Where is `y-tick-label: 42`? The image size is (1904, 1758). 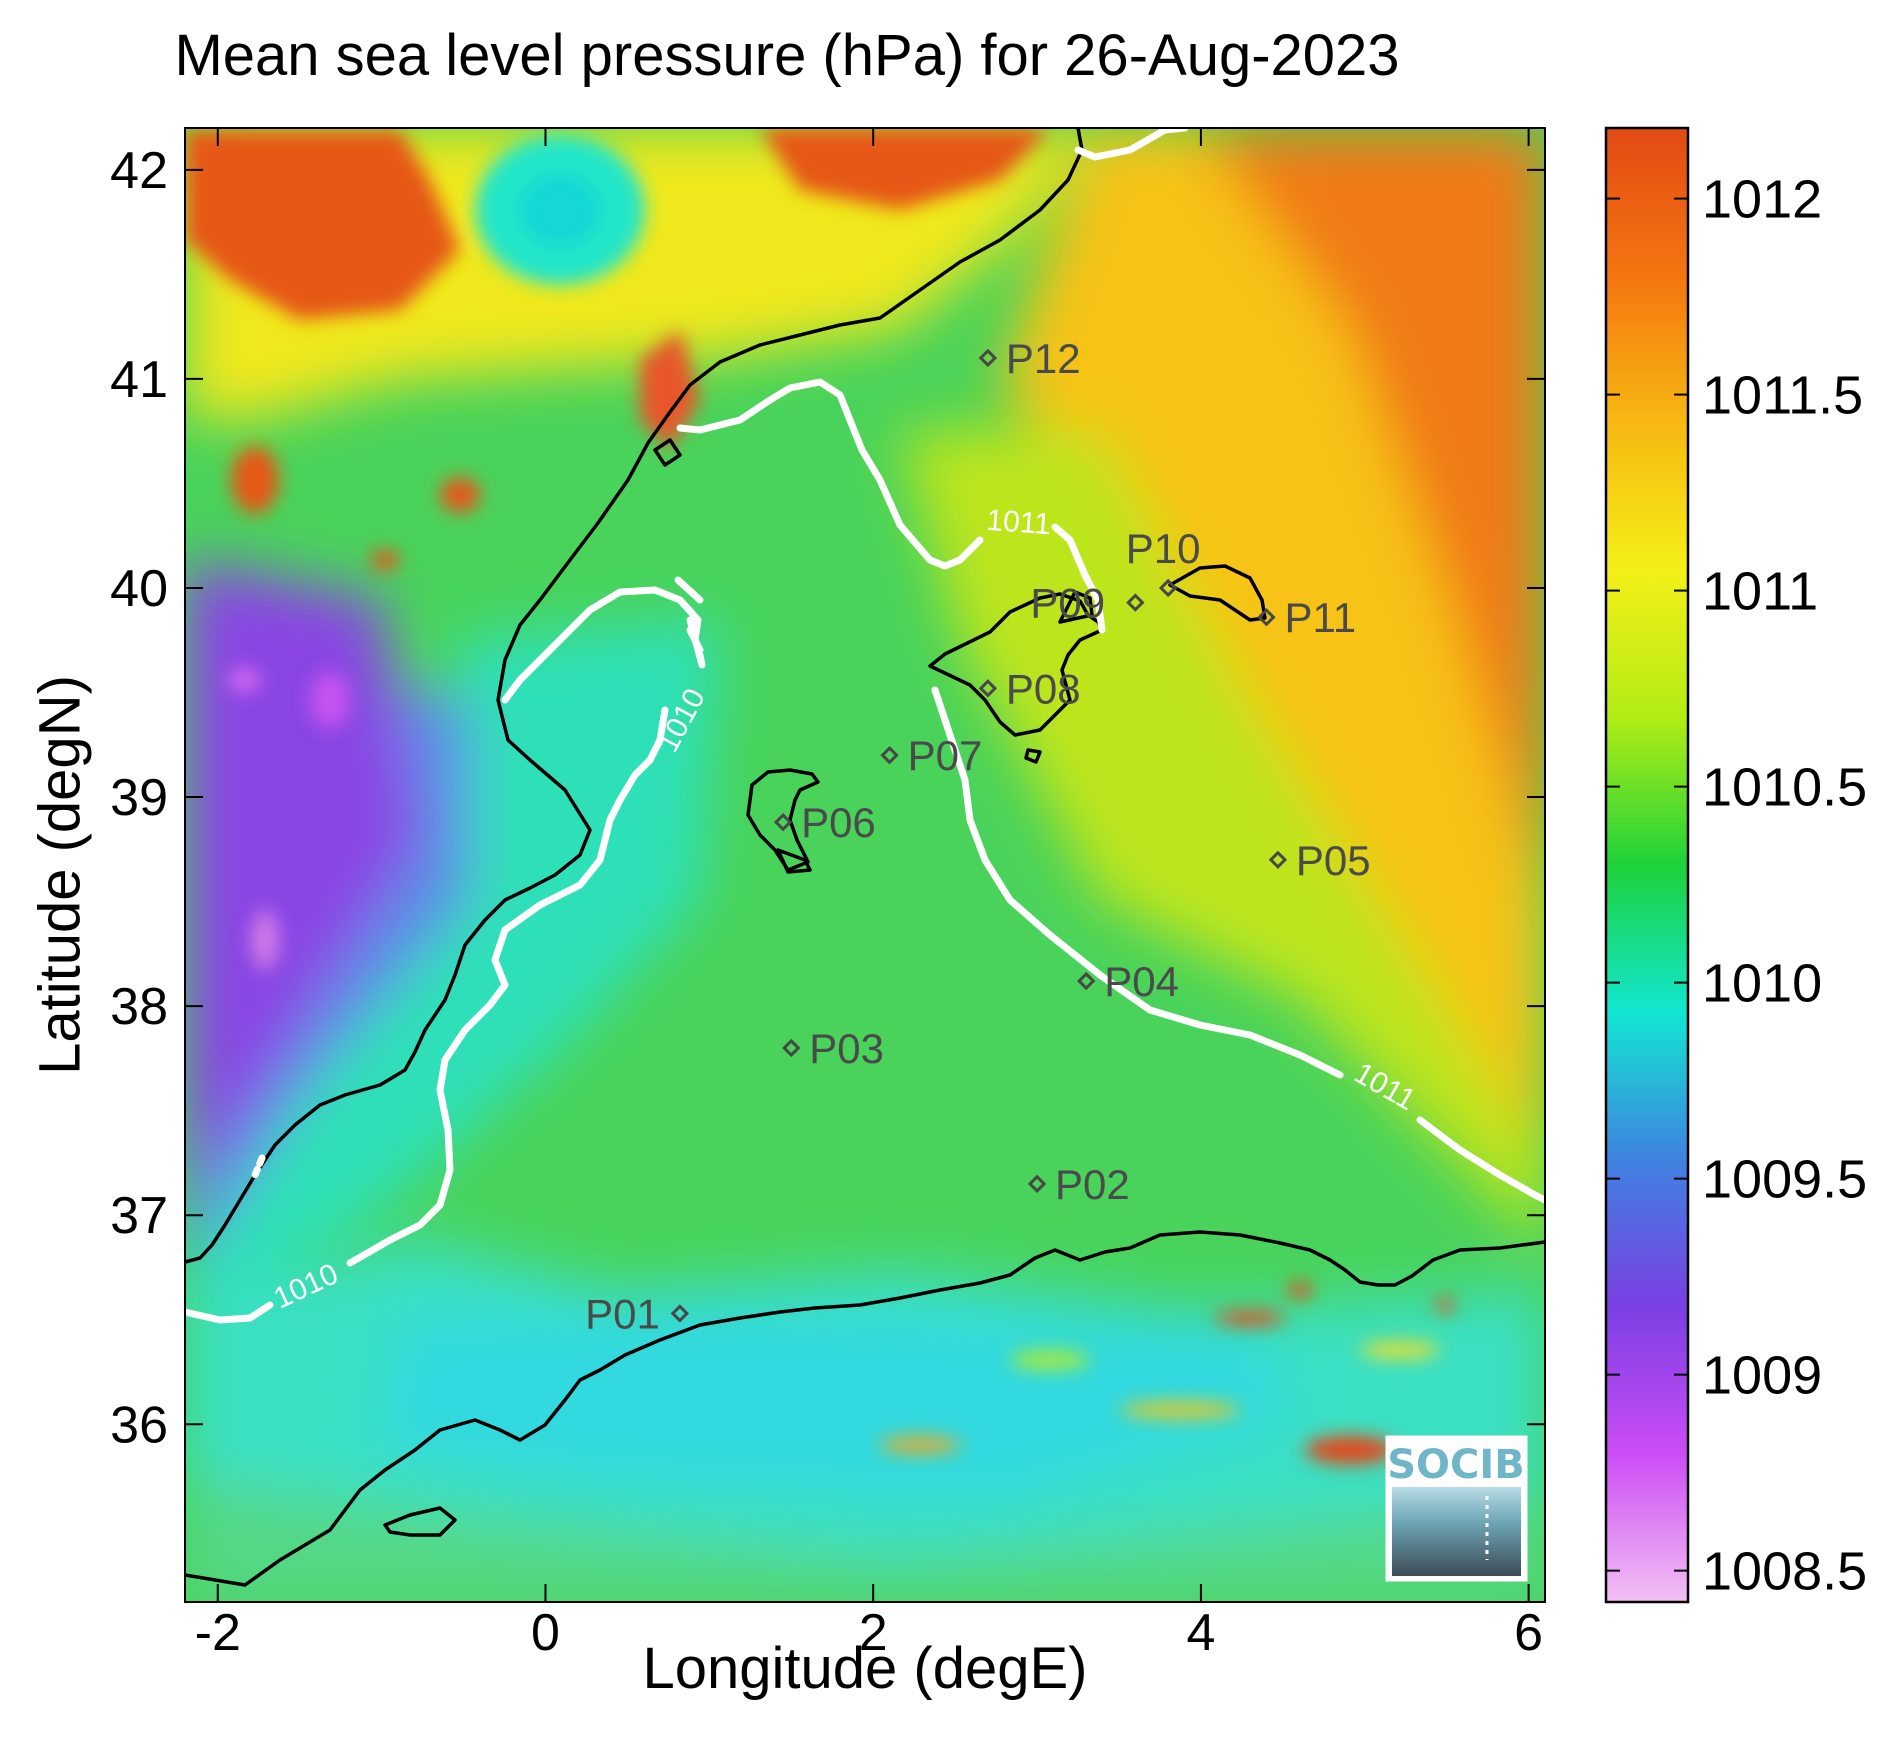 y-tick-label: 42 is located at coordinates (139, 171).